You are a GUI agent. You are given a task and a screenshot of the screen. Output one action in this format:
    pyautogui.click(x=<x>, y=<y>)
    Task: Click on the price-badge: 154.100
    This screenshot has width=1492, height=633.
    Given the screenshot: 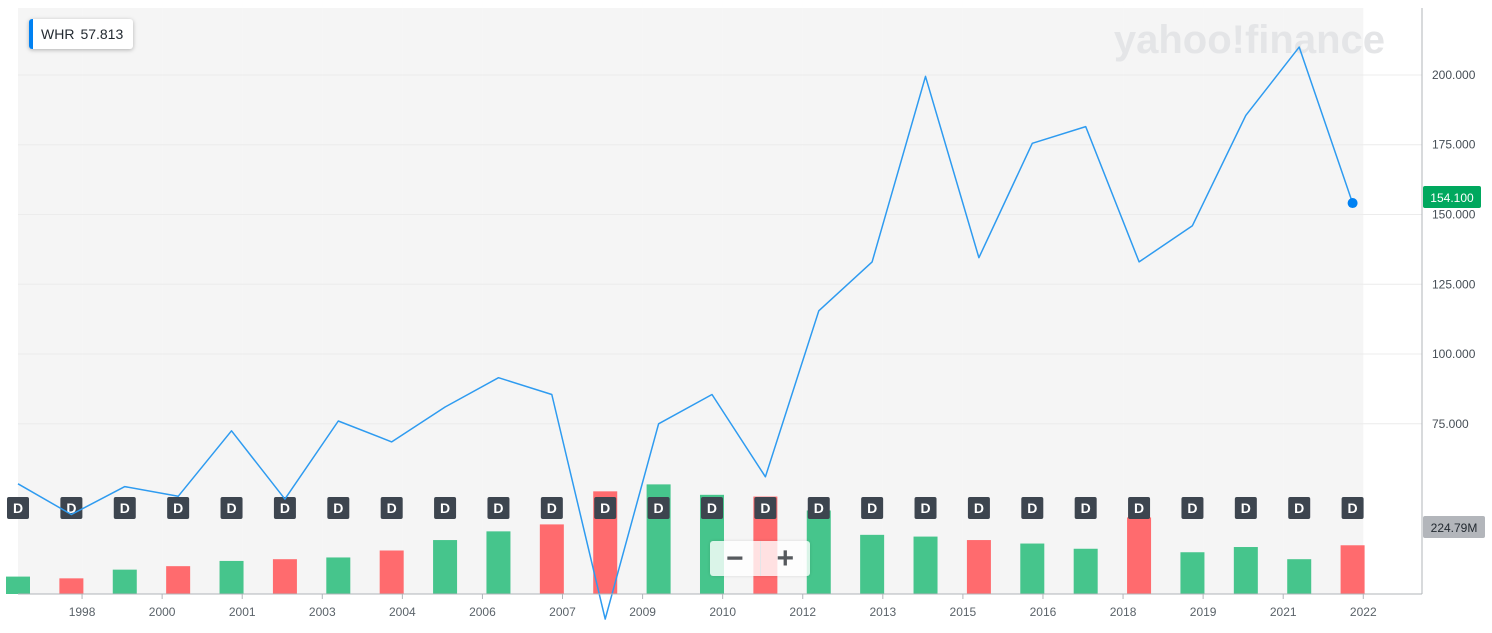 What is the action you would take?
    pyautogui.click(x=1452, y=198)
    